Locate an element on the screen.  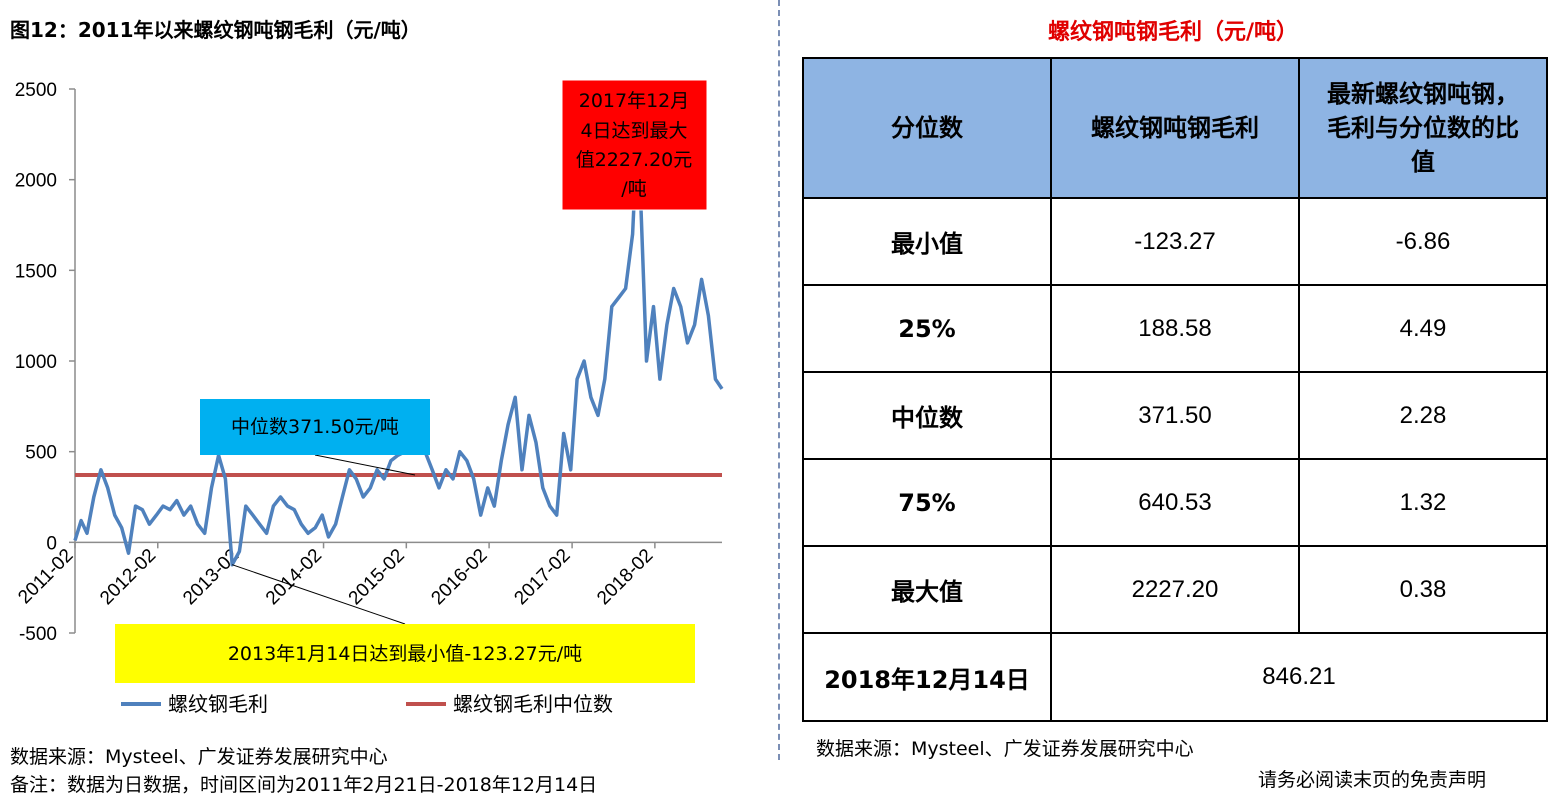
max-annotation: 2017年12月 4日达到最大 值2227.20元 /吨 is located at coordinates (634, 145).